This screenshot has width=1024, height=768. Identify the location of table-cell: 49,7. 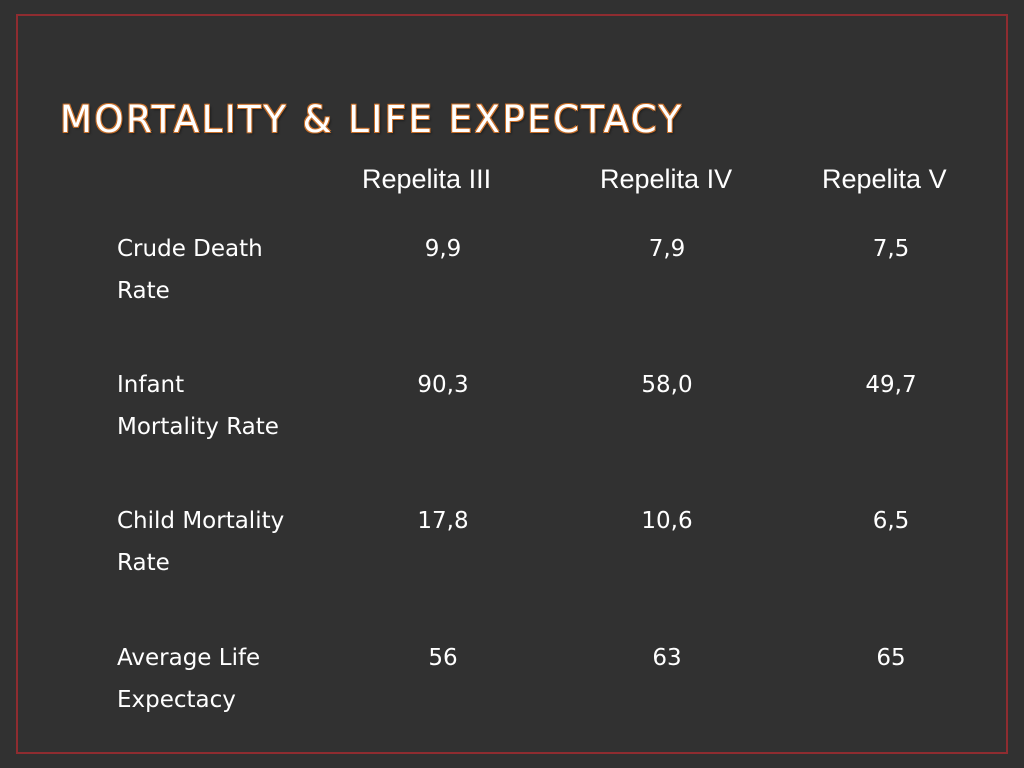
(891, 385).